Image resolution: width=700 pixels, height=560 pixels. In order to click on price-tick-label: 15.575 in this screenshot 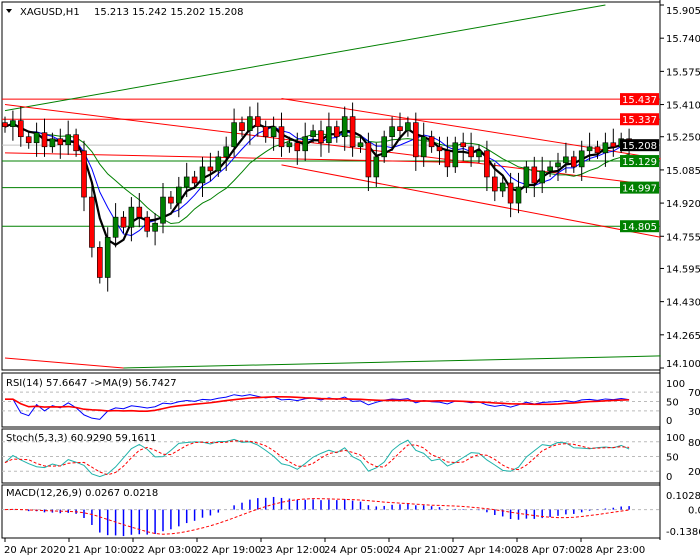, I will do `click(683, 72)`.